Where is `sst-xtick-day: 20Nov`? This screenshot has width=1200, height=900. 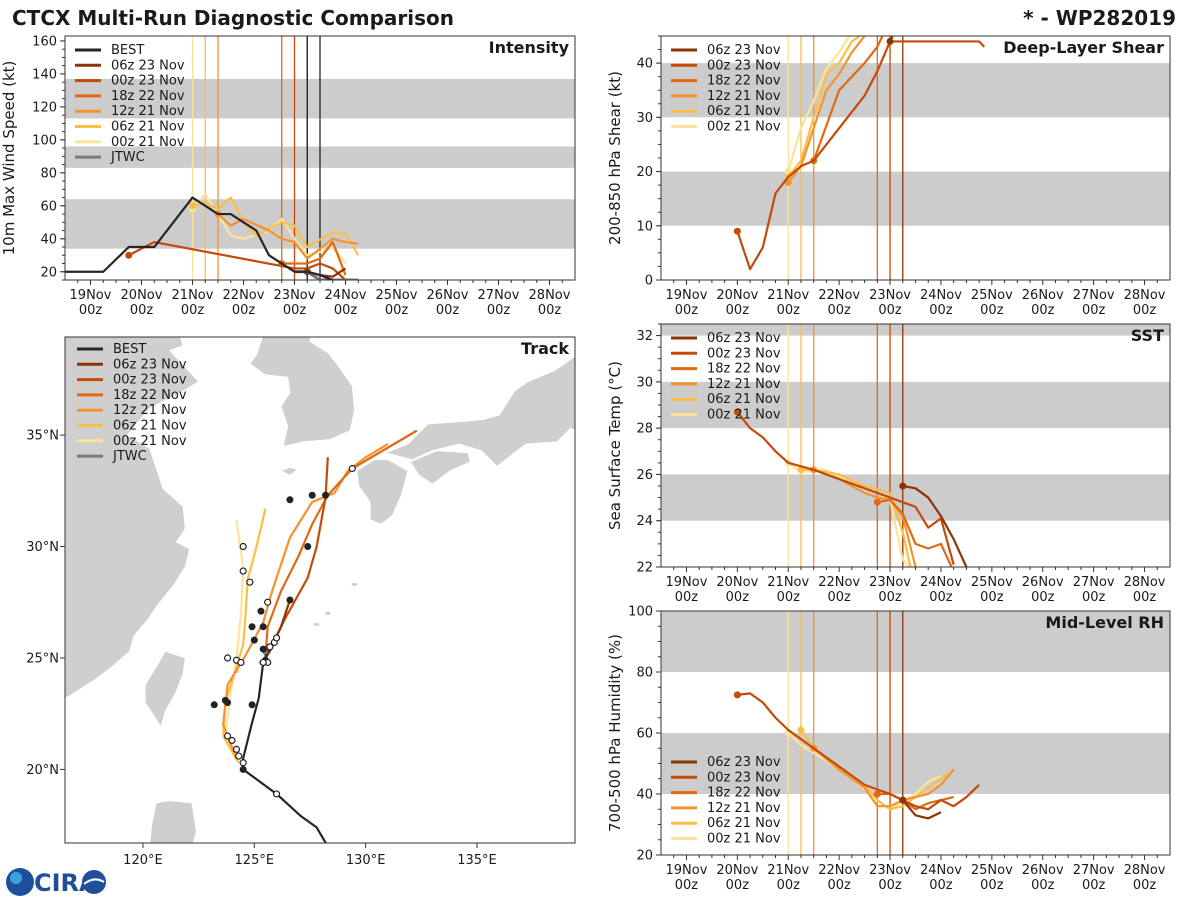
sst-xtick-day: 20Nov is located at coordinates (737, 582).